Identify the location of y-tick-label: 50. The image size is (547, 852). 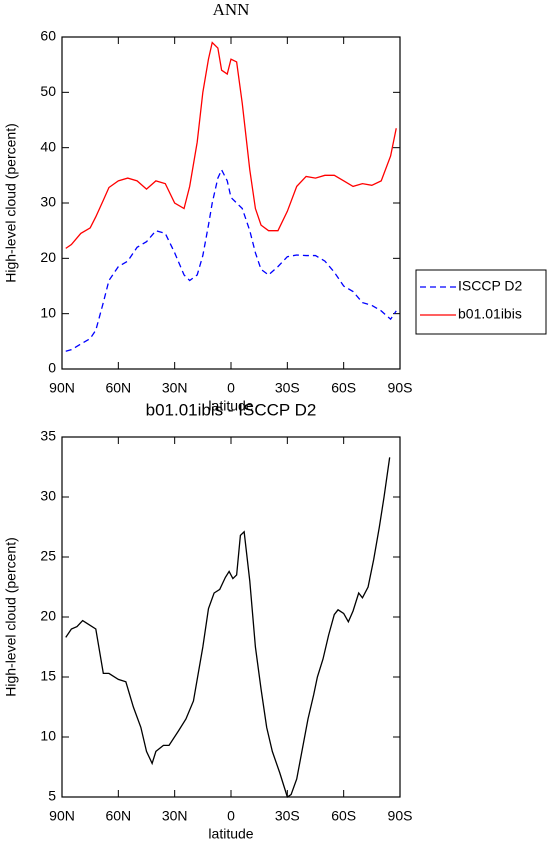
(48, 91).